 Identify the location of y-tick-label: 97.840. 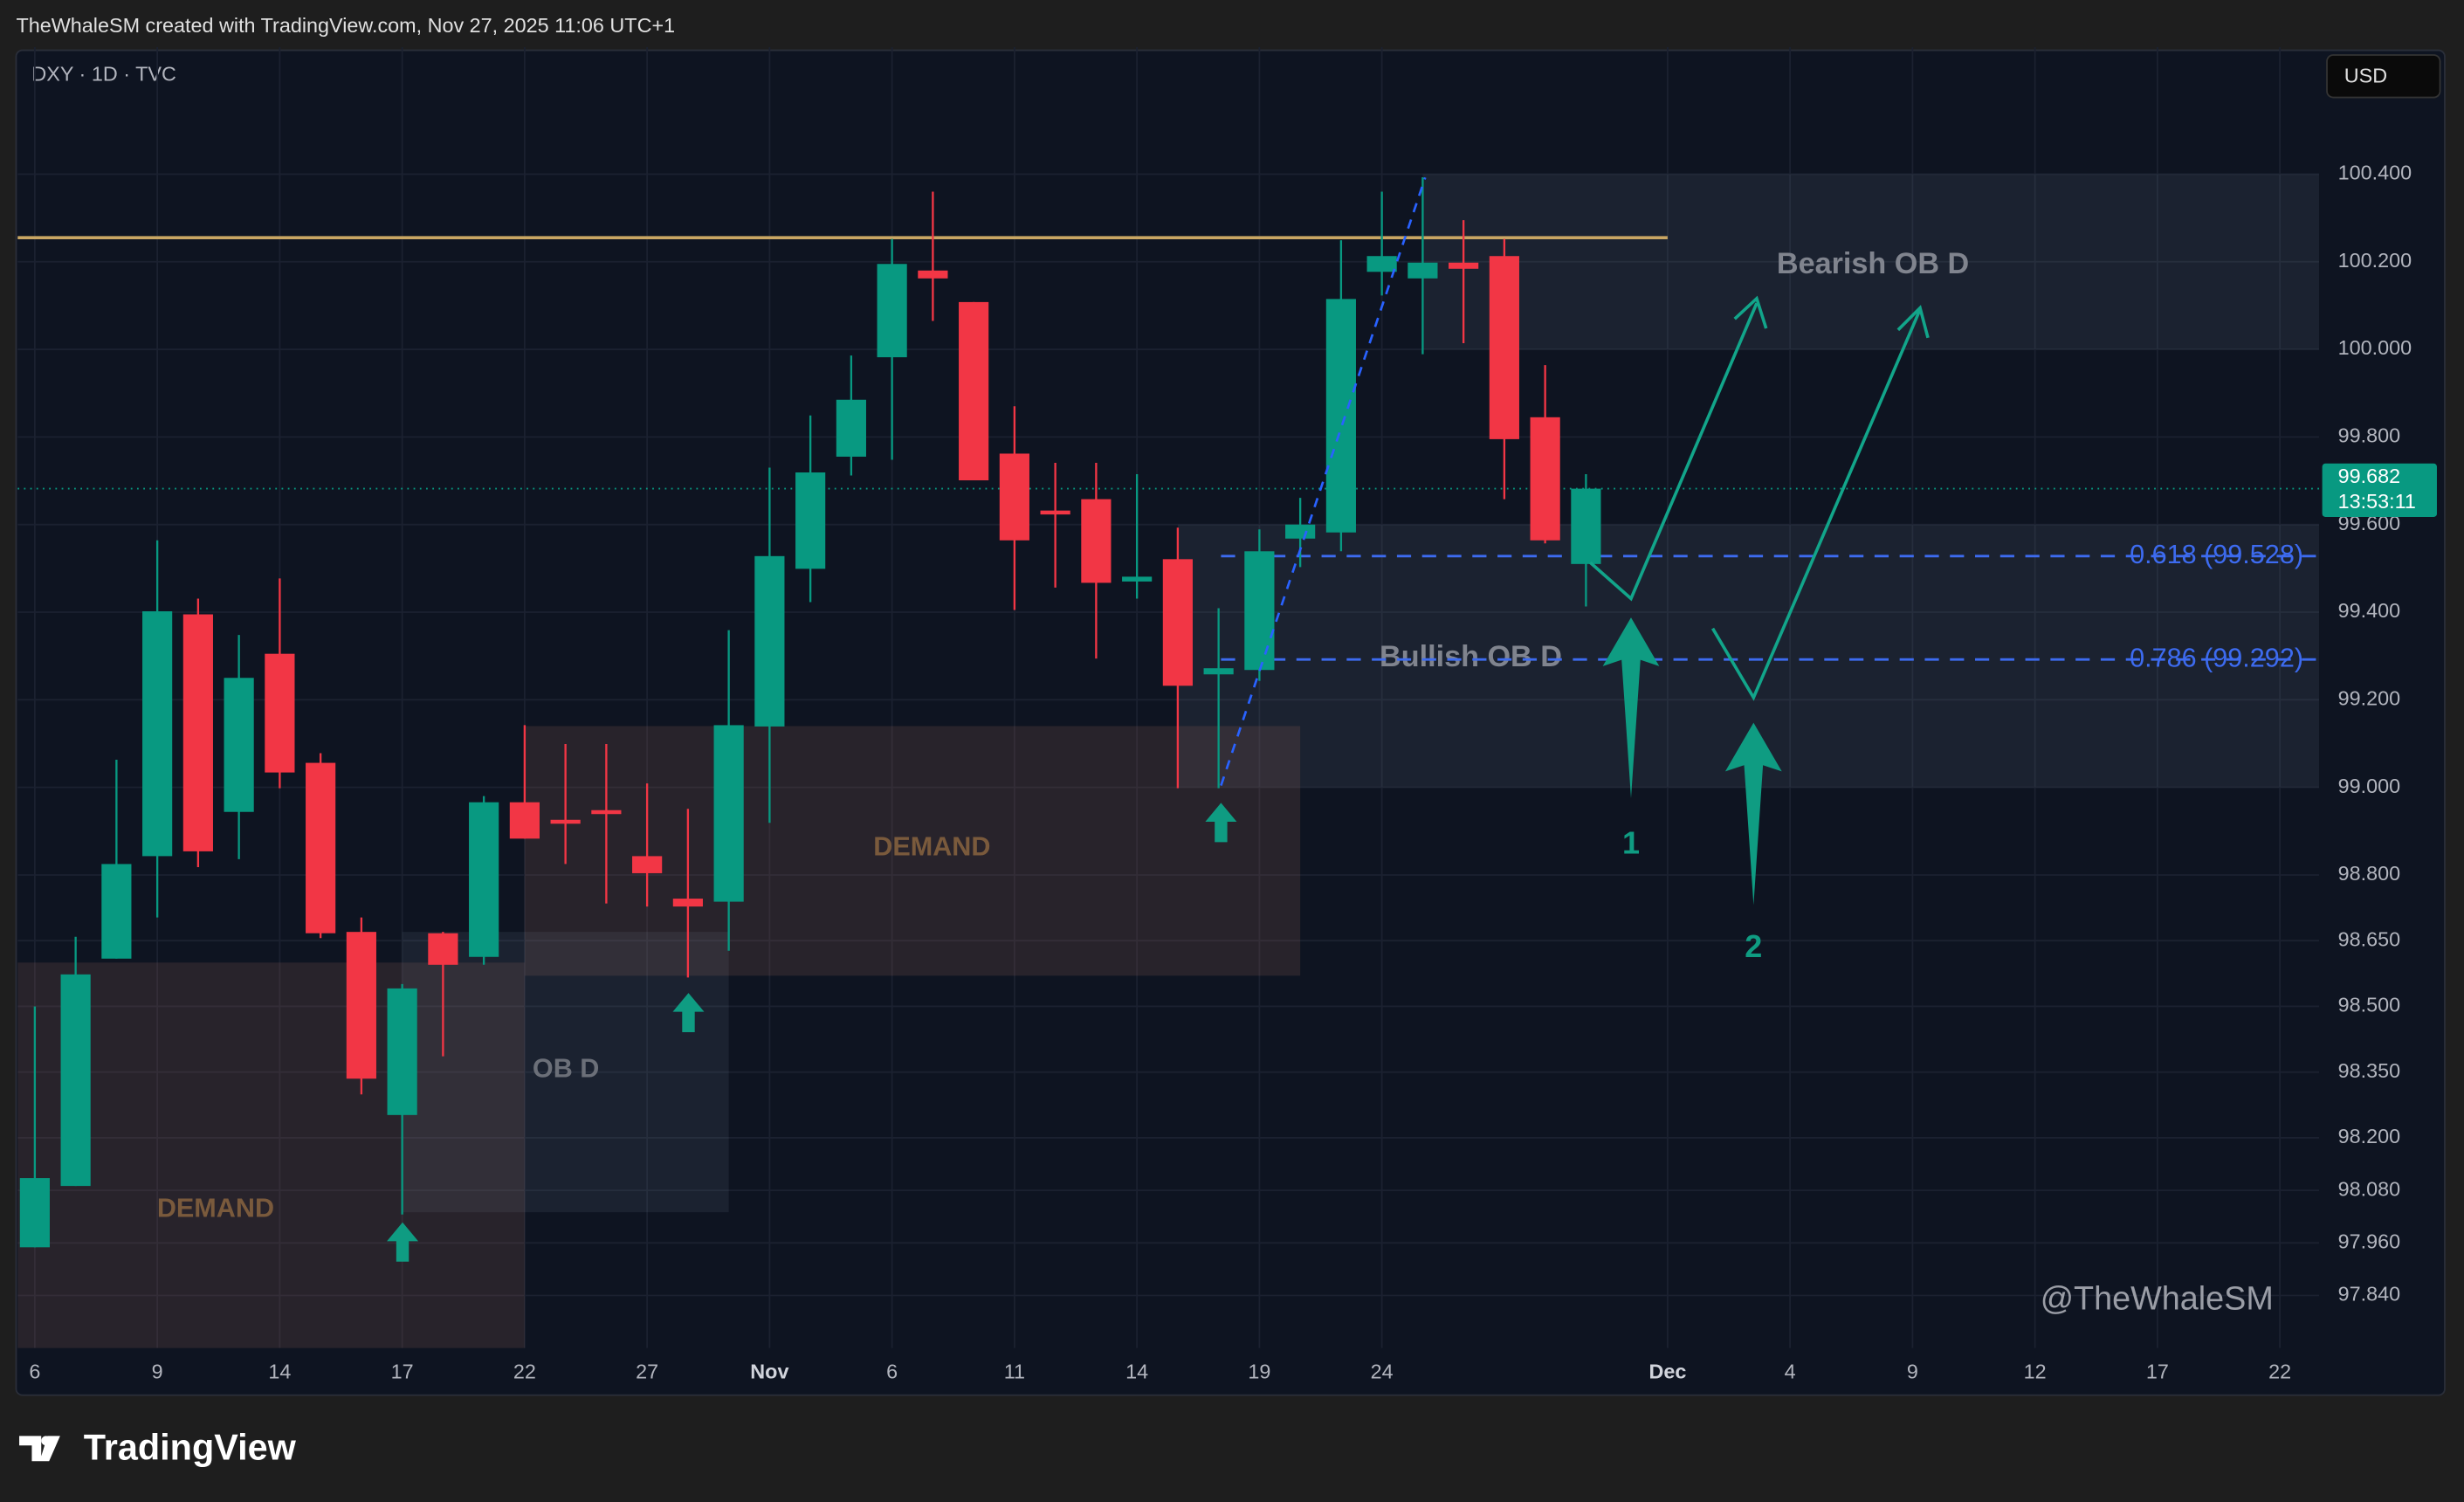
(2369, 1294).